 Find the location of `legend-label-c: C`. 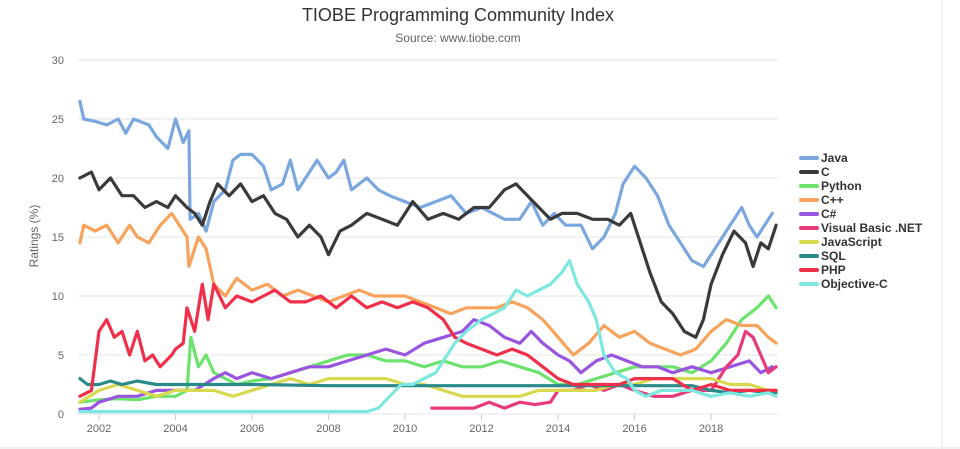

legend-label-c: C is located at coordinates (825, 172).